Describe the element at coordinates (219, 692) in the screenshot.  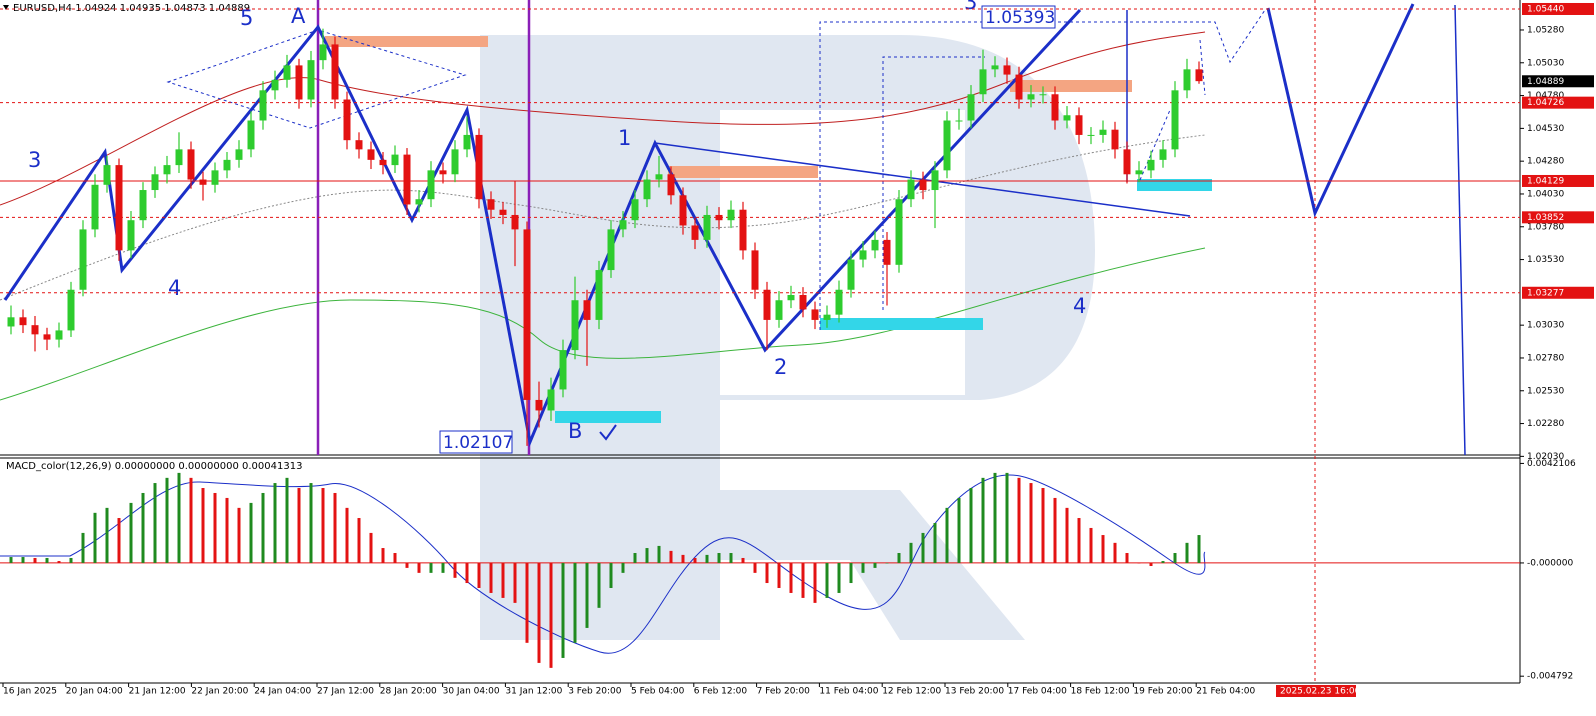
I see `x-tick-label: 22 Jan 20:00` at that location.